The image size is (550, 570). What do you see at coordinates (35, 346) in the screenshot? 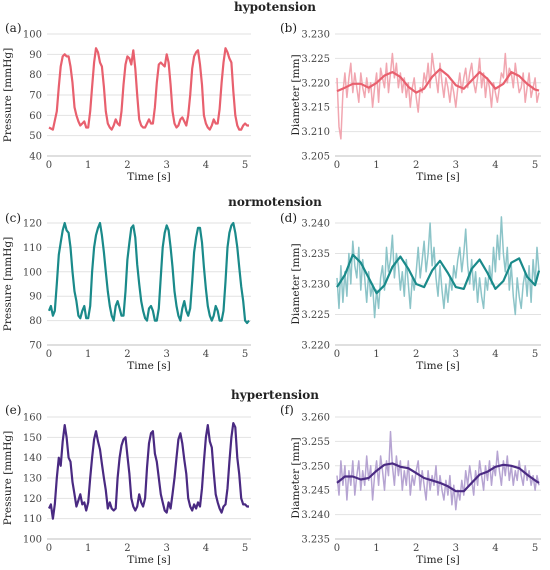
I see `y-tick-label: 70` at bounding box center [35, 346].